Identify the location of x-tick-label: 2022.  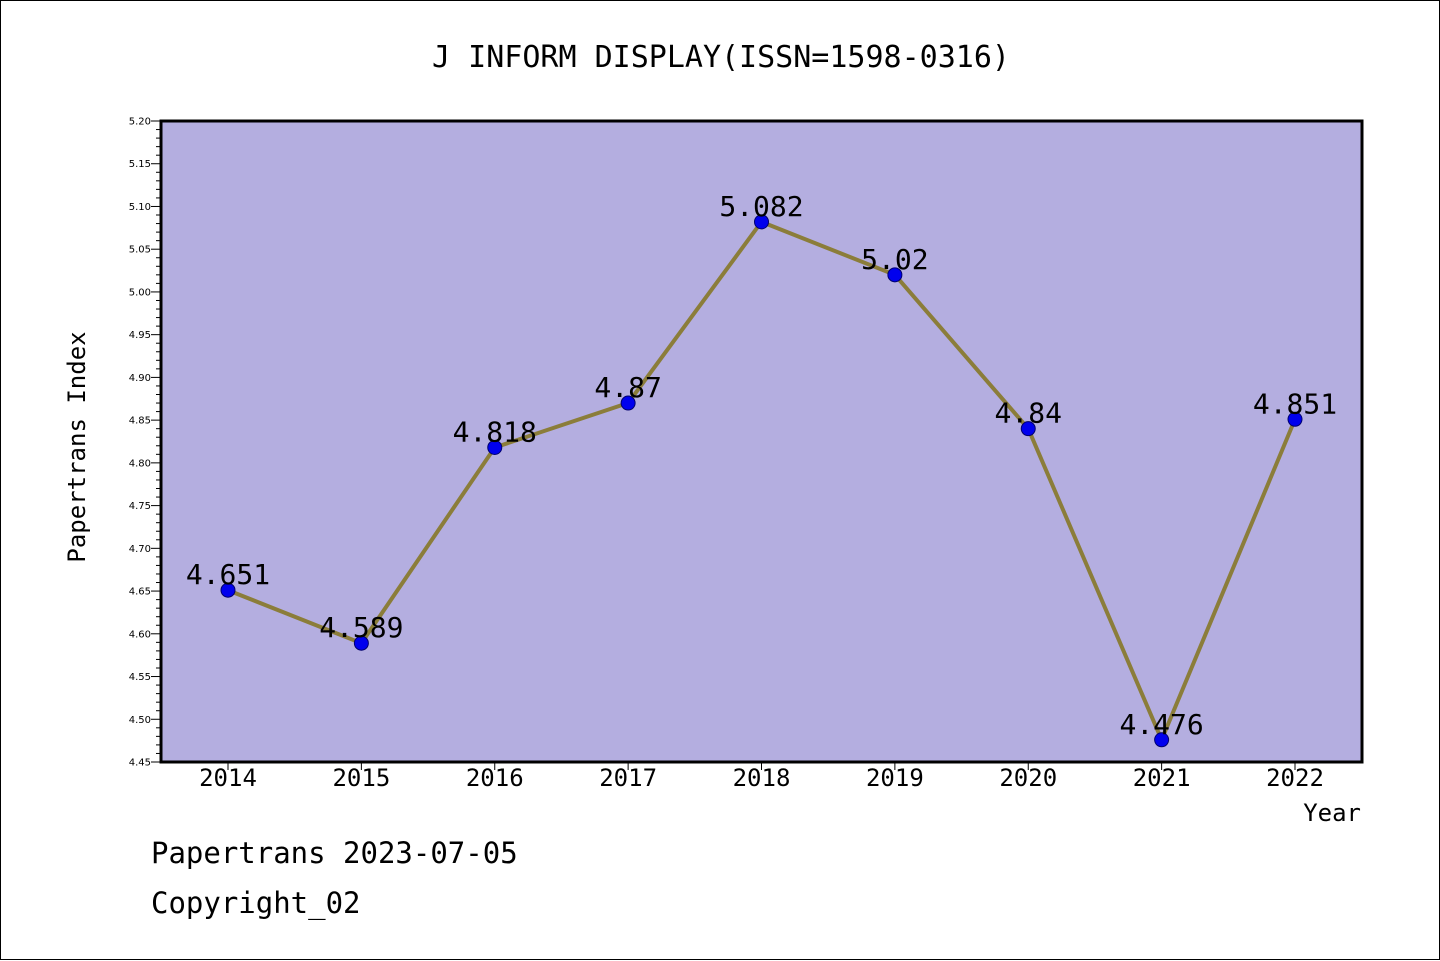
(1295, 778).